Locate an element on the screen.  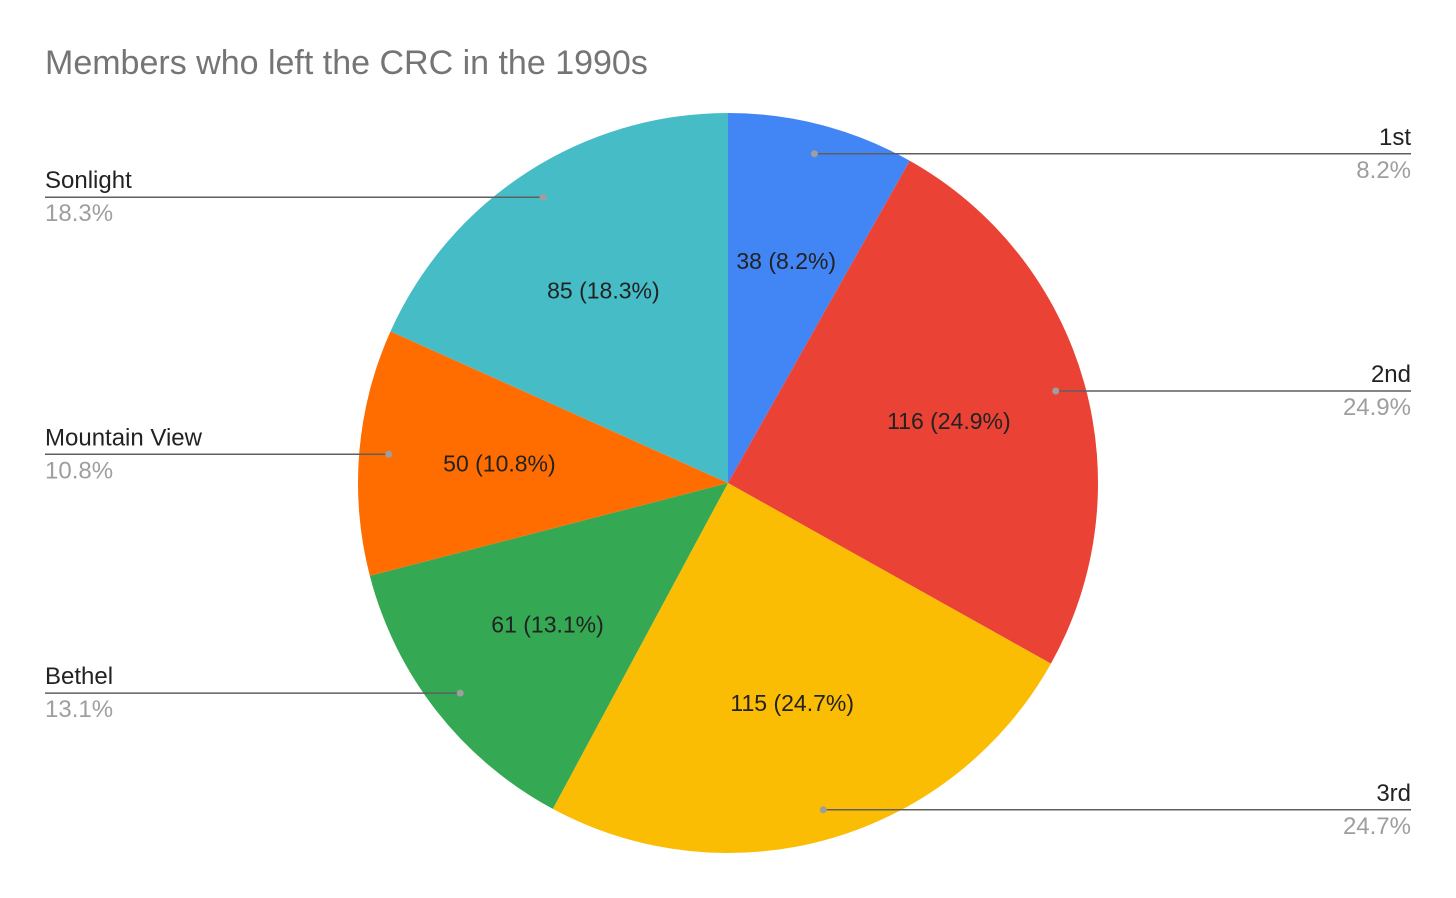
callout-dot-2nd is located at coordinates (1056, 391).